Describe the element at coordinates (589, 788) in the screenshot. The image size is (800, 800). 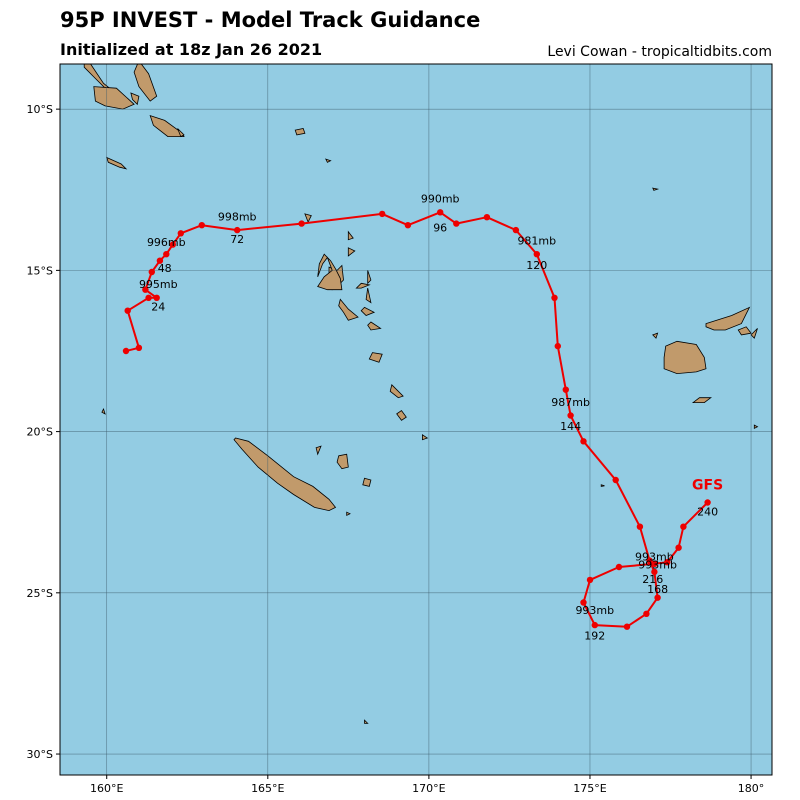
I see `x-tick-label: 175°E` at that location.